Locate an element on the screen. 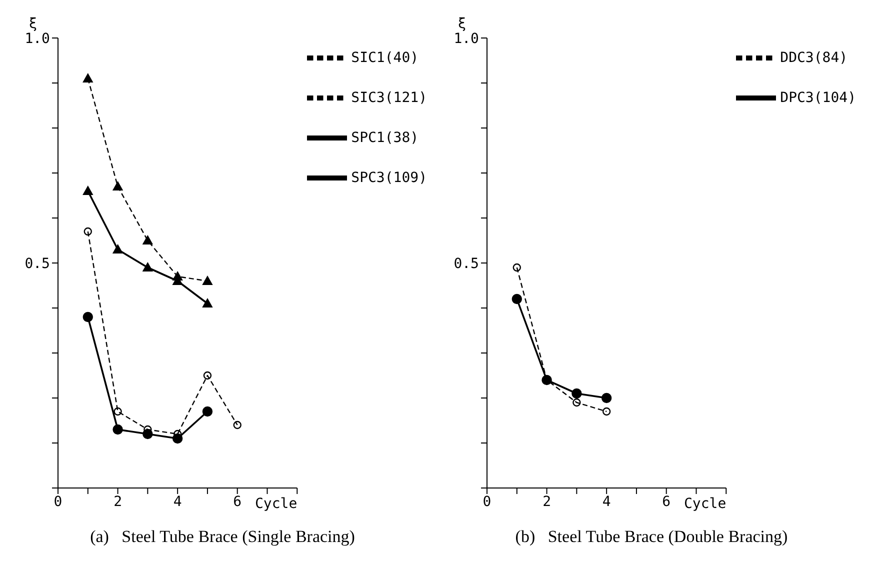 Image resolution: width=874 pixels, height=567 pixels. text: (a) Steel Tube Brace (Single Bracing) is located at coordinates (222, 537).